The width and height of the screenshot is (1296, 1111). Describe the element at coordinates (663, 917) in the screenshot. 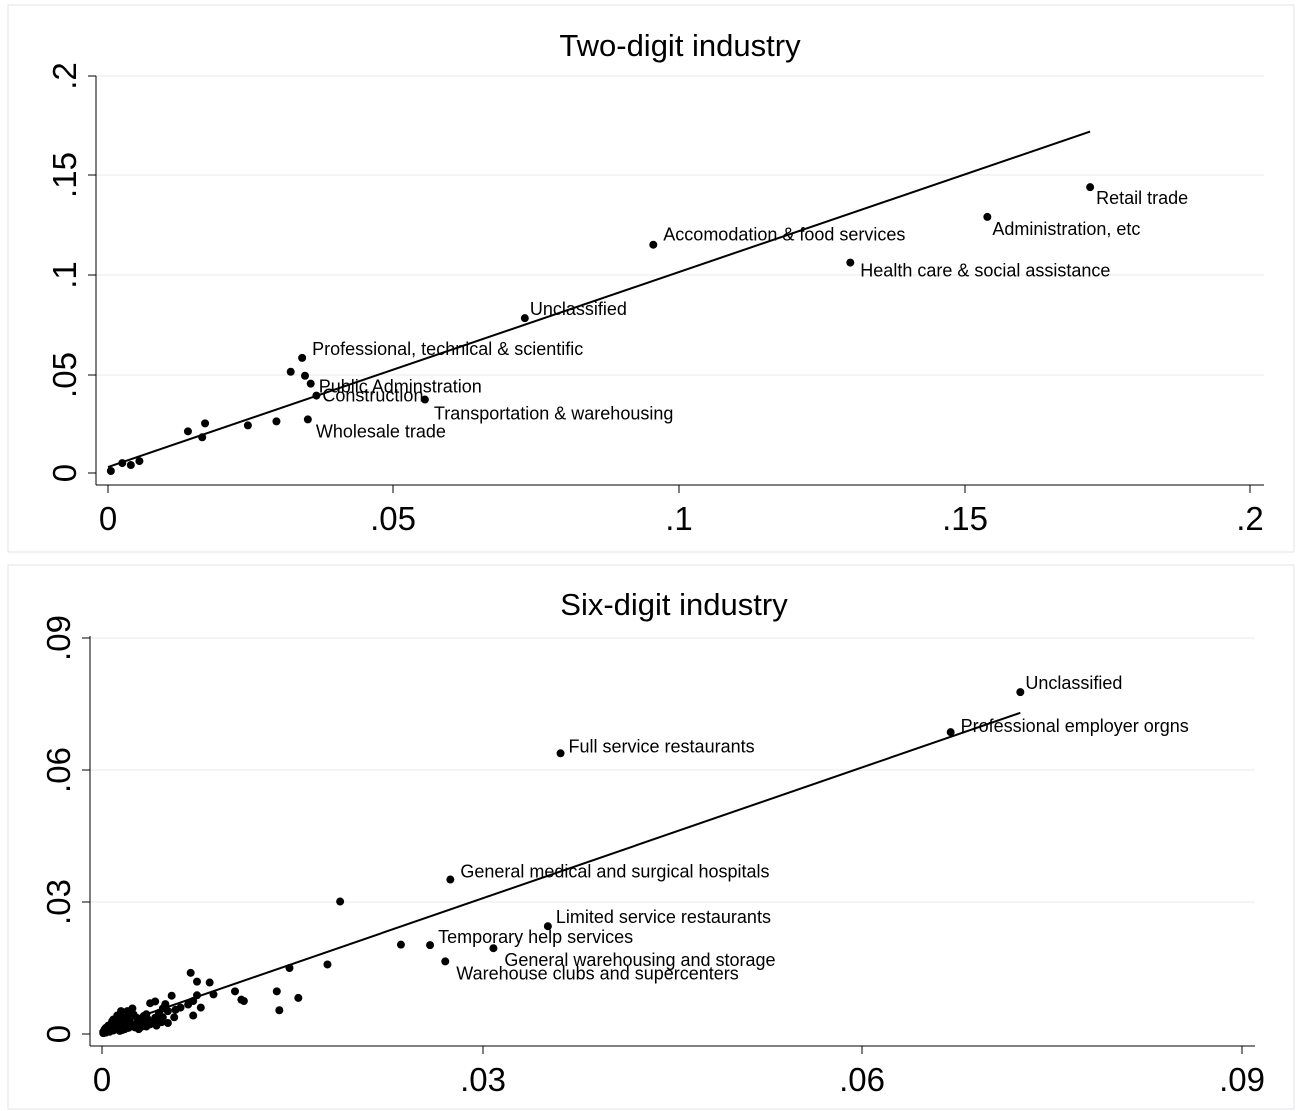

I see `point-annotation: Limited service restaurants` at that location.